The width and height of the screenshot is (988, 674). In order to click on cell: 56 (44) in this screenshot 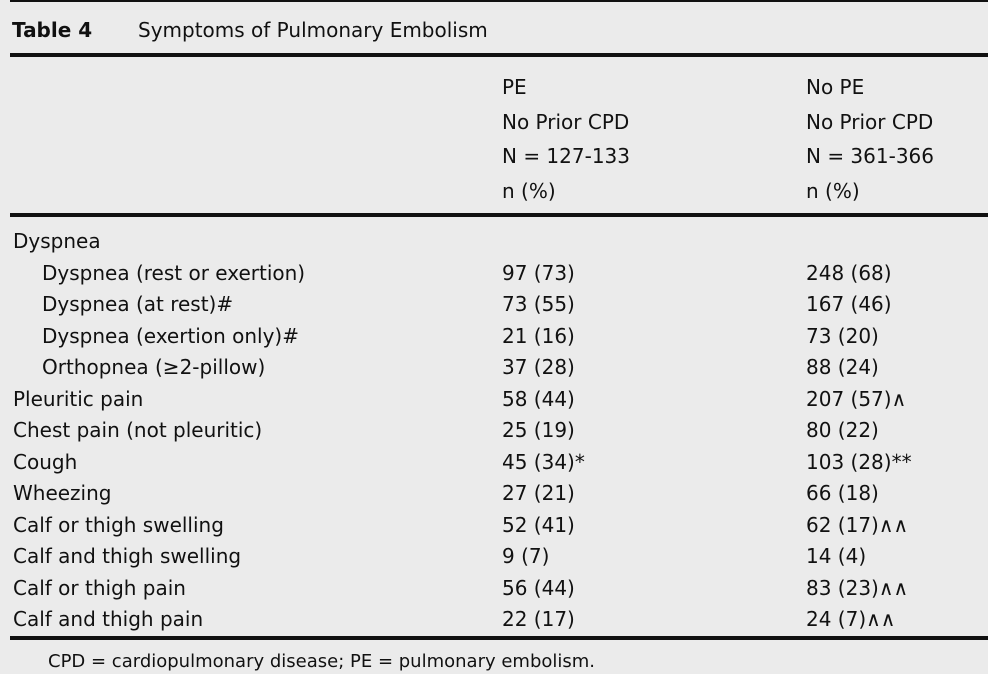, I will do `click(538, 587)`.